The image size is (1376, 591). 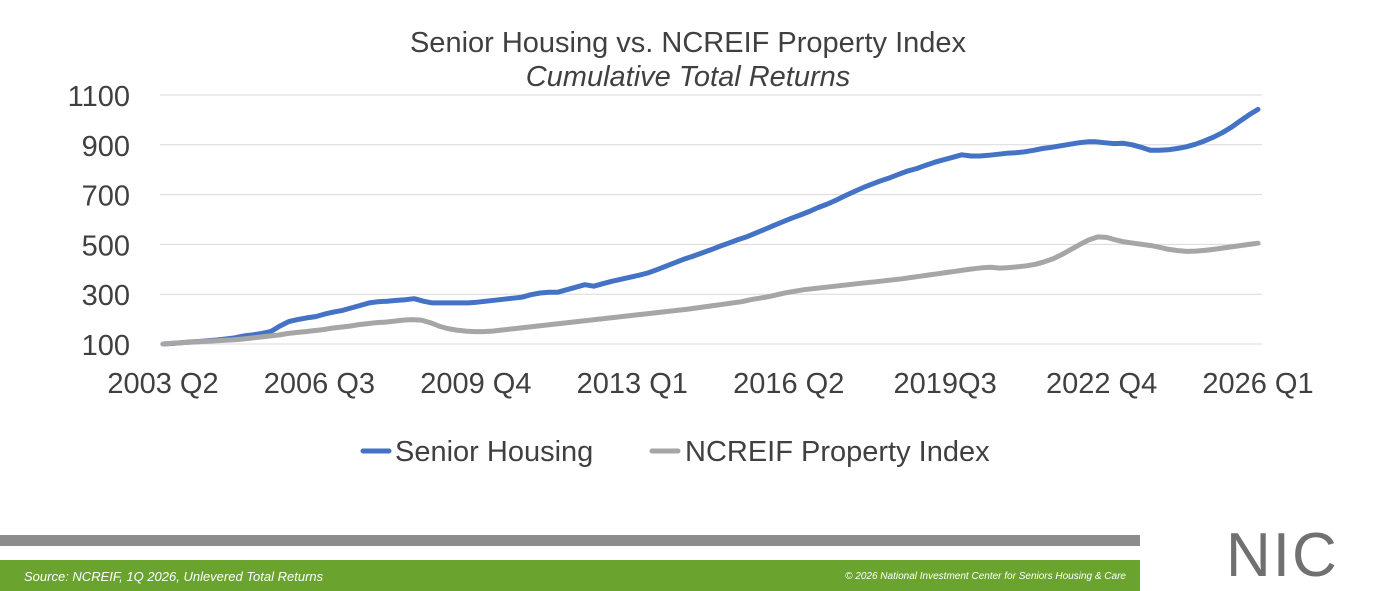 What do you see at coordinates (106, 246) in the screenshot?
I see `y-tick-label: 500` at bounding box center [106, 246].